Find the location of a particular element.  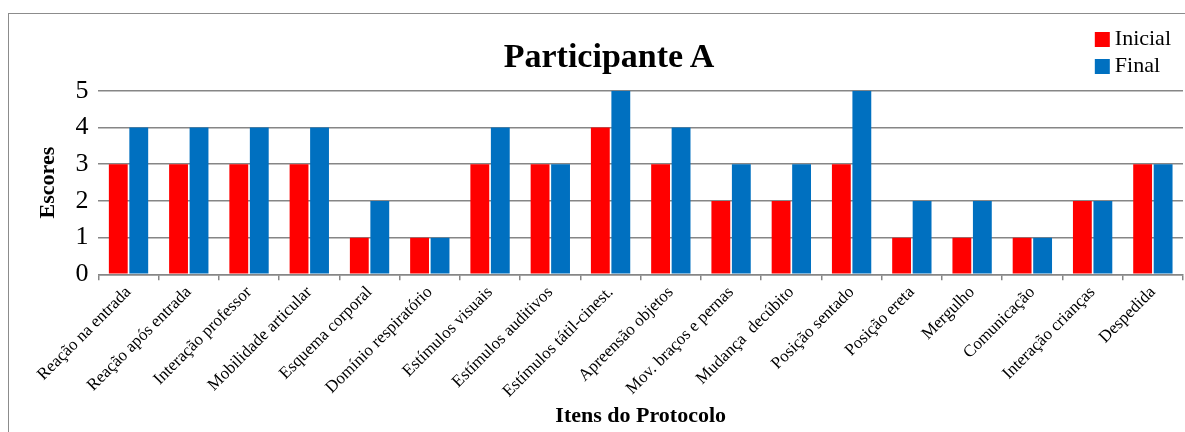

y-tick-label: 5 is located at coordinates (82, 89).